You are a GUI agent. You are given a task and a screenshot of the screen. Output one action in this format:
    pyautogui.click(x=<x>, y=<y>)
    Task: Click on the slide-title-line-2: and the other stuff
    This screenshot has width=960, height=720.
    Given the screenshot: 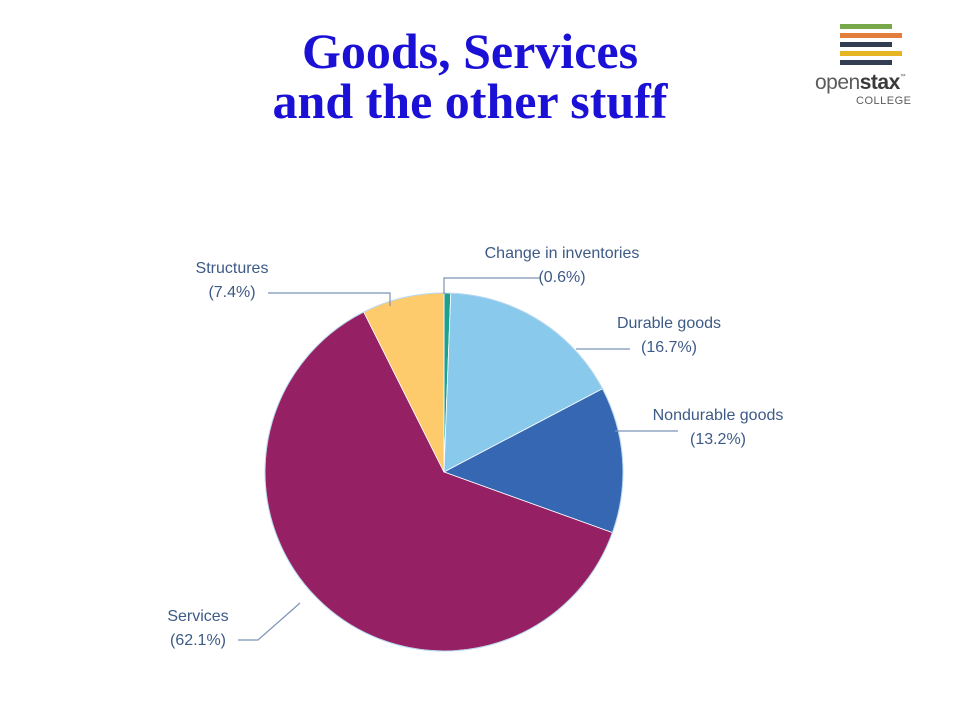 What is the action you would take?
    pyautogui.click(x=470, y=101)
    